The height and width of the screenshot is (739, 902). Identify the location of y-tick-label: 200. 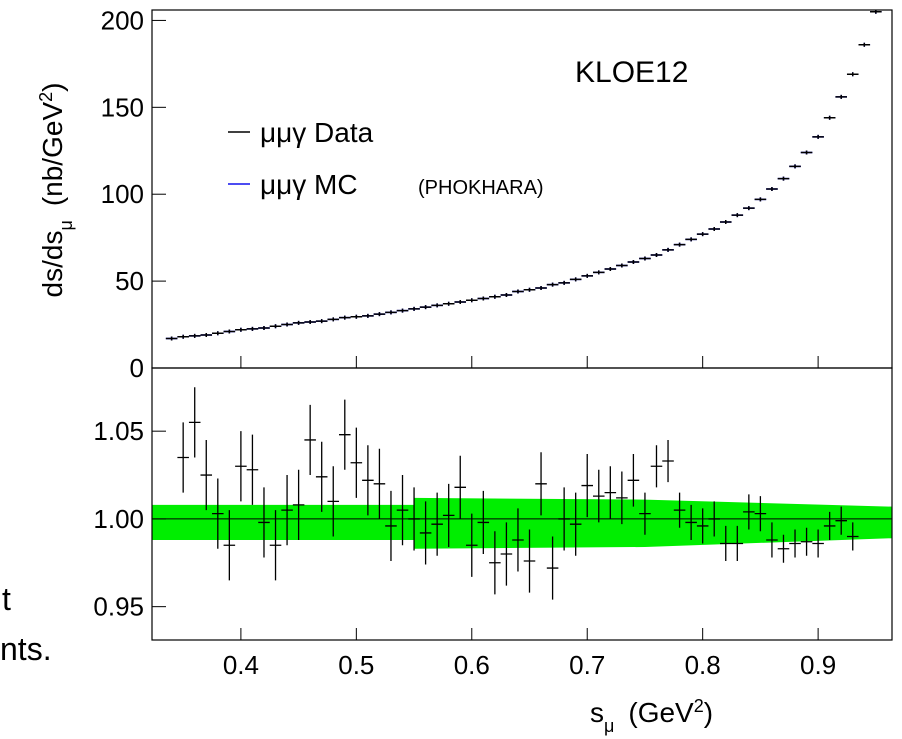
(122, 20).